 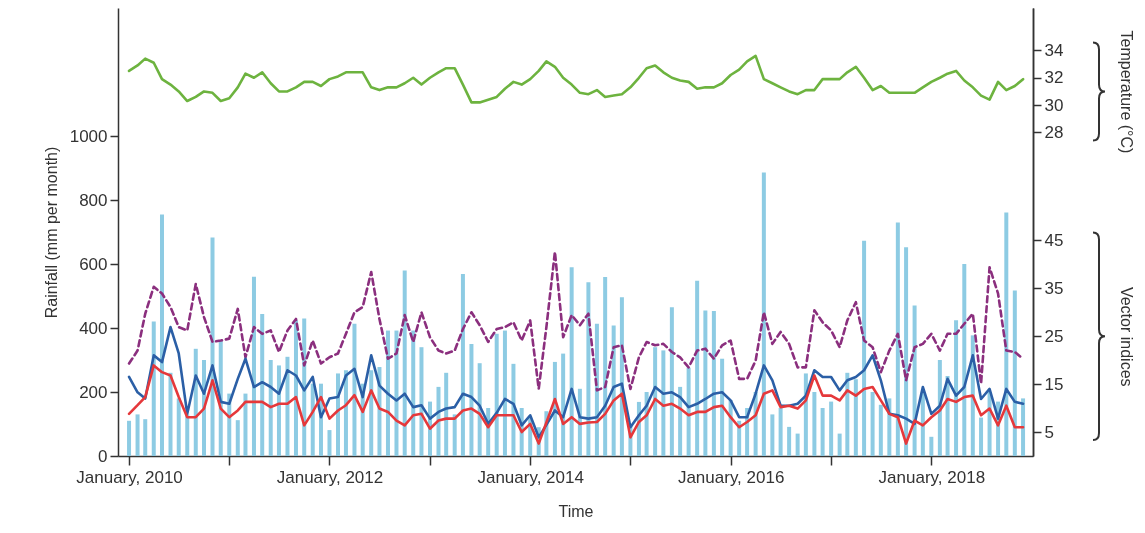 I want to click on y-tick-label: 800, so click(x=93, y=200).